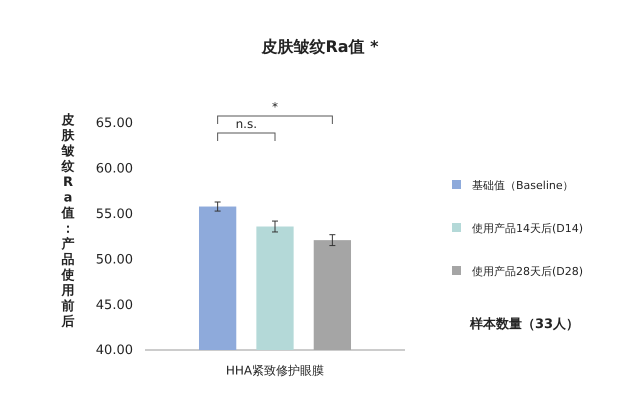  I want to click on y-tick-label: 60.00, so click(114, 169).